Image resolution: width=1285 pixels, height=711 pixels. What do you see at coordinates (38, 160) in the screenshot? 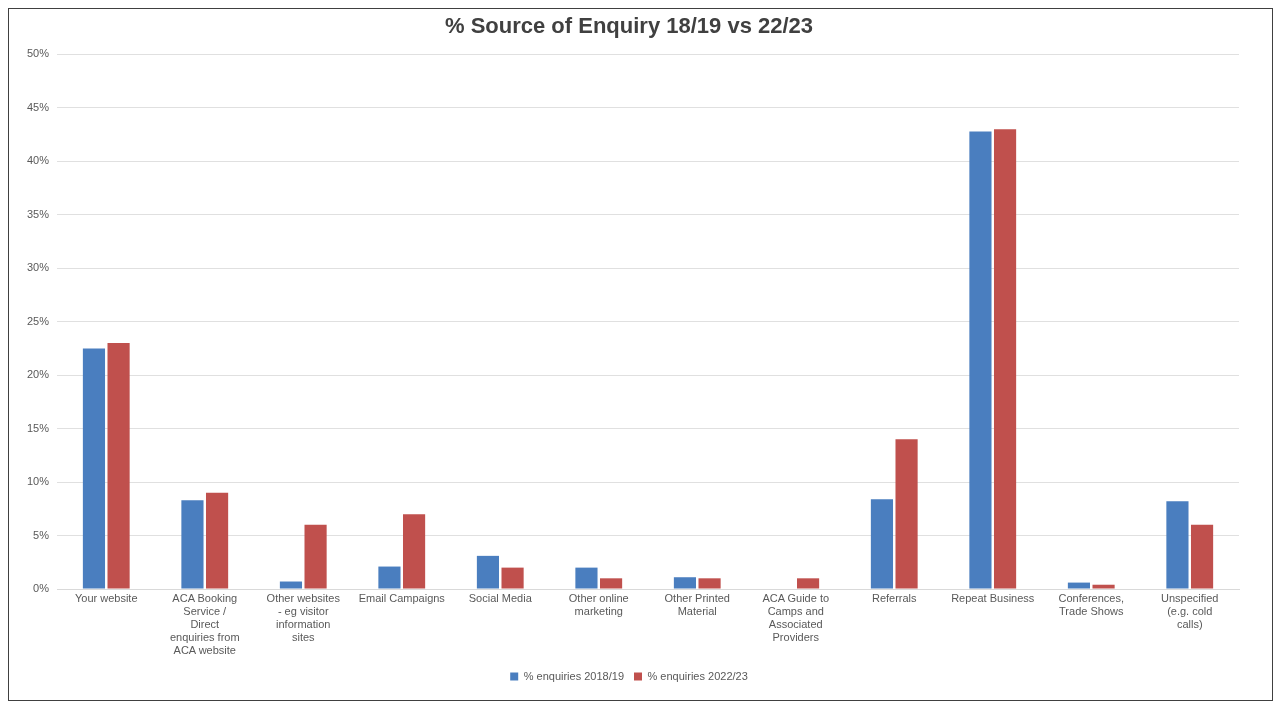
I see `y-tick-label: 40%` at bounding box center [38, 160].